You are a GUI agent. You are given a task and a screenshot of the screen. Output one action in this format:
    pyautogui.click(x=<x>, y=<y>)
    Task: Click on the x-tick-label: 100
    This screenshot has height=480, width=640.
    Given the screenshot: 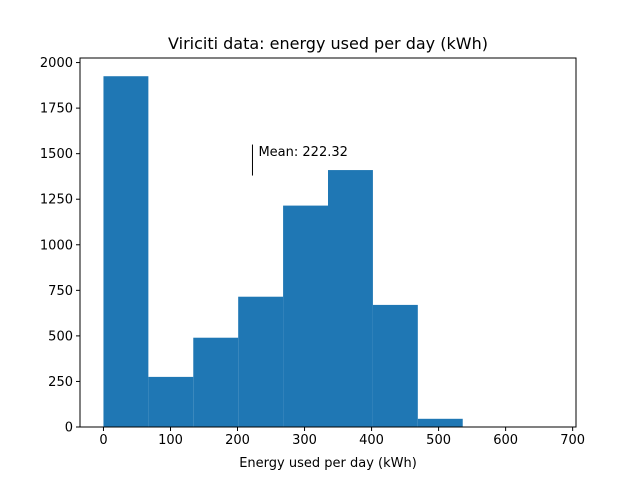 What is the action you would take?
    pyautogui.click(x=170, y=440)
    